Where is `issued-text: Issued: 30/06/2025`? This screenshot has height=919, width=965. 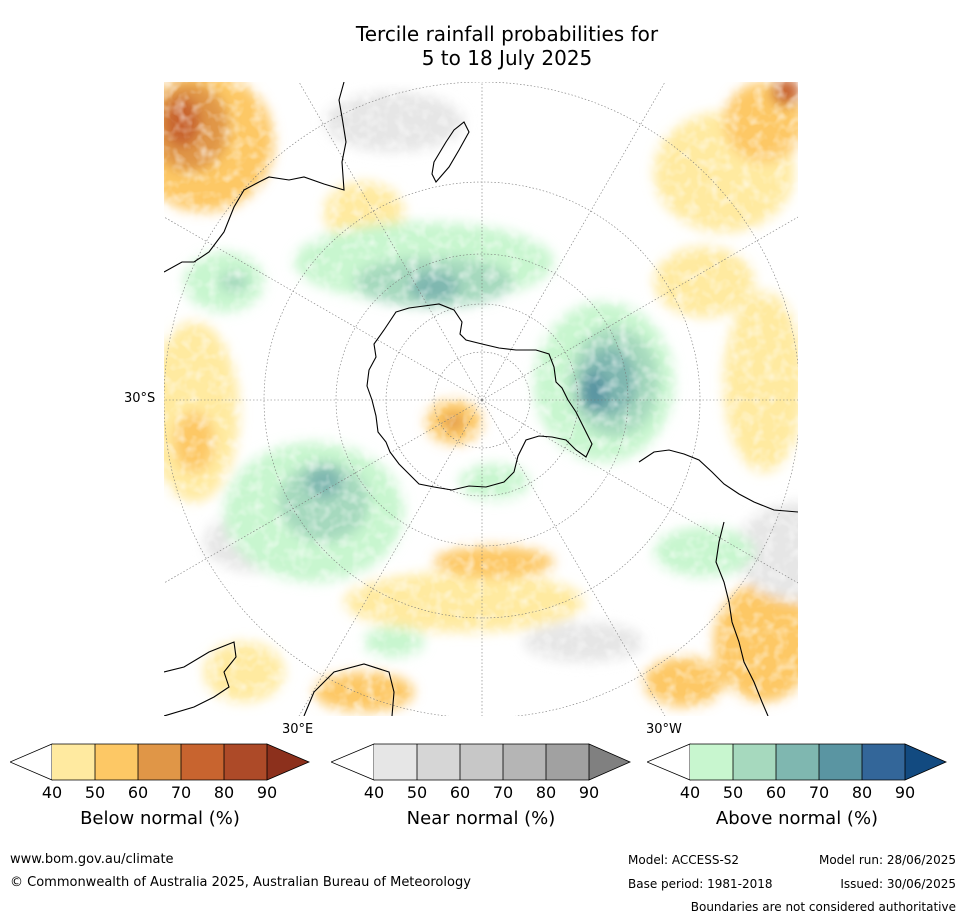 issued-text: Issued: 30/06/2025 is located at coordinates (898, 884).